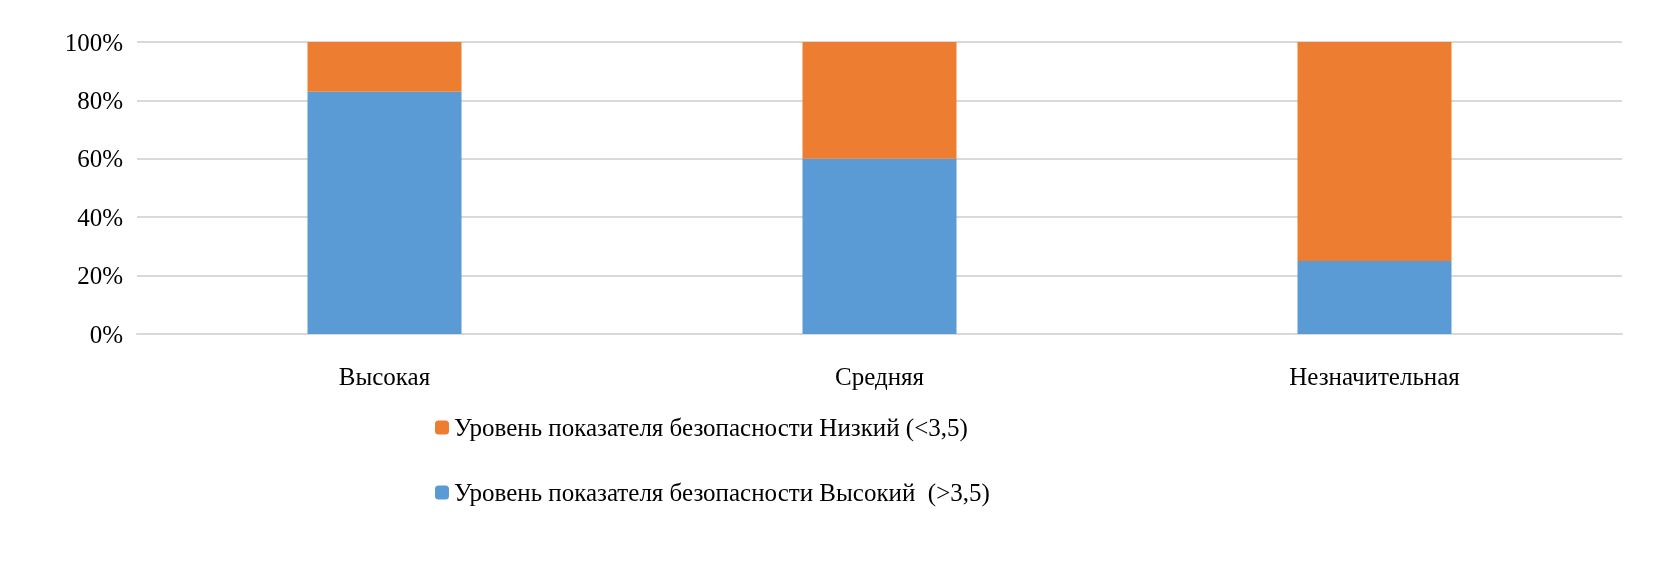  I want to click on y-tick-label: 20%, so click(100, 276).